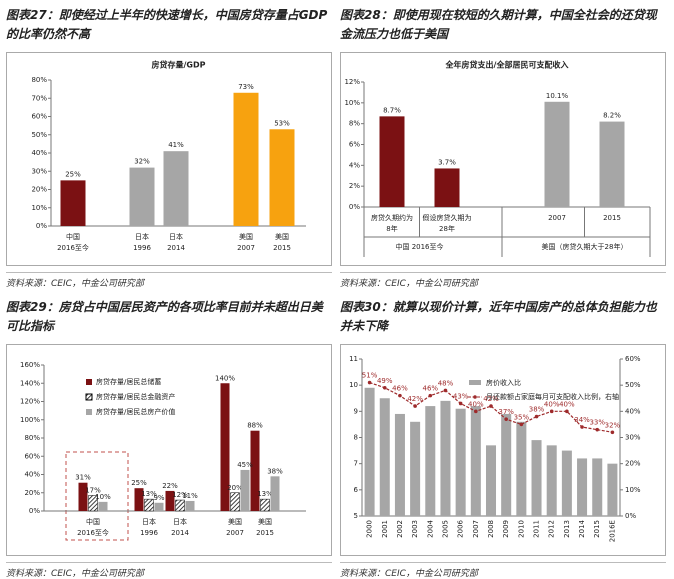 The width and height of the screenshot is (674, 579). I want to click on x-tick-label: 1996, so click(149, 533).